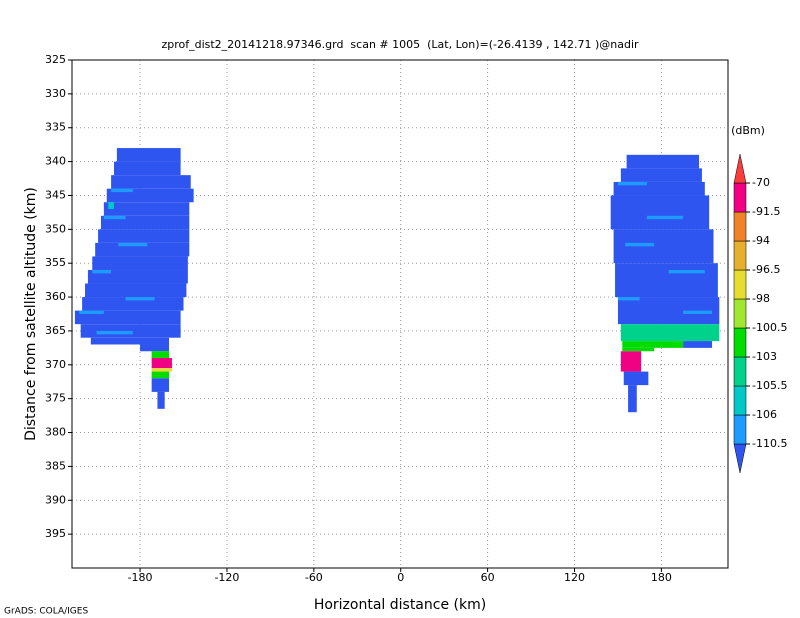 This screenshot has width=800, height=618. What do you see at coordinates (55, 296) in the screenshot?
I see `y-tick-label: 360` at bounding box center [55, 296].